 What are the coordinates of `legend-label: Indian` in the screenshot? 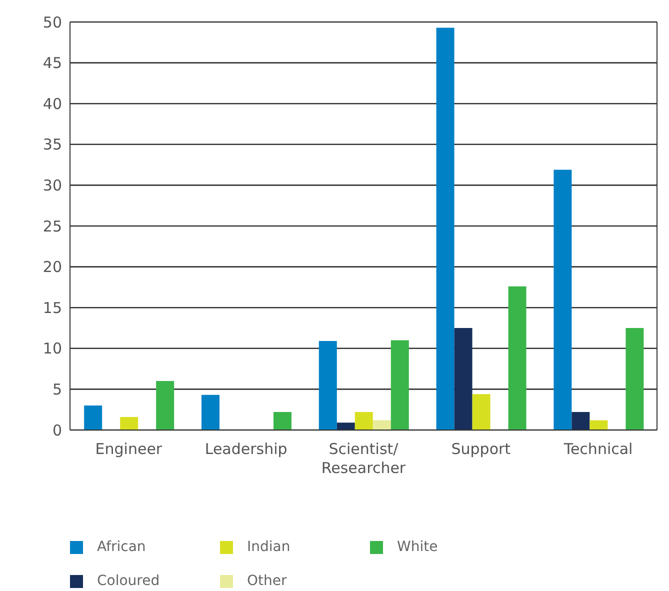 It's located at (268, 547).